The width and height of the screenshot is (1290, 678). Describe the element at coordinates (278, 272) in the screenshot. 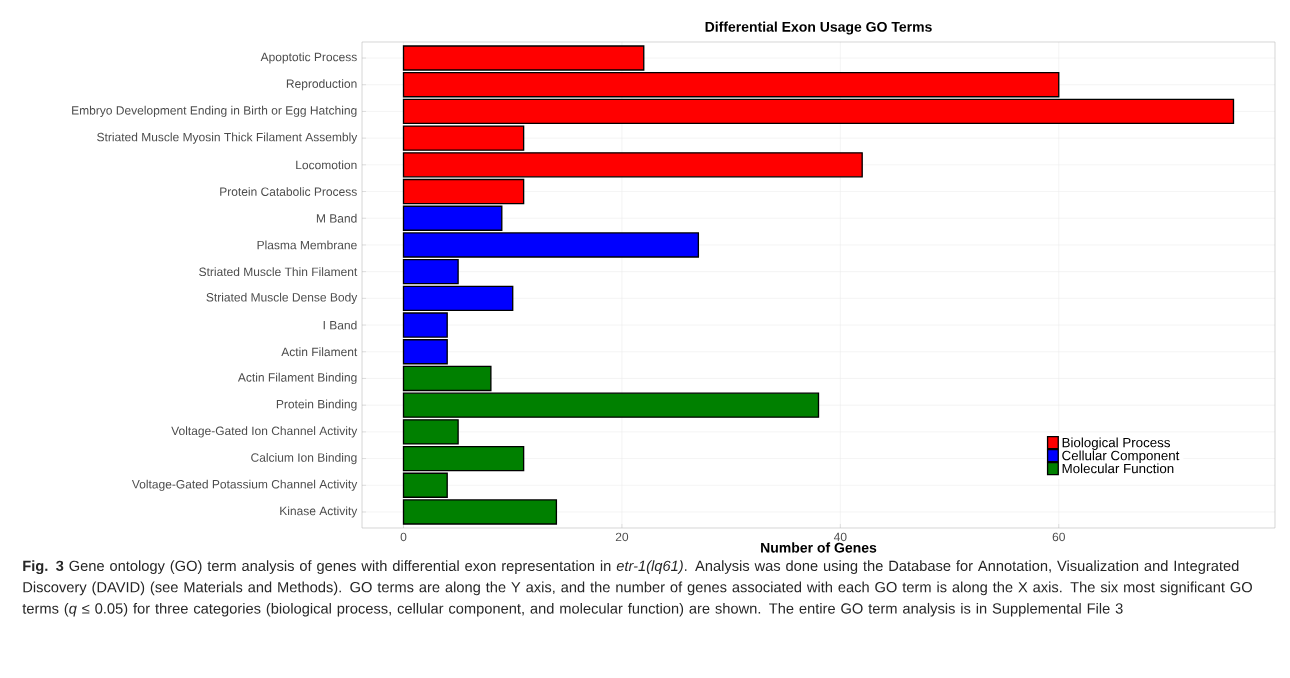

I see `y-tick-label: Striated Muscle Thin Filament` at that location.